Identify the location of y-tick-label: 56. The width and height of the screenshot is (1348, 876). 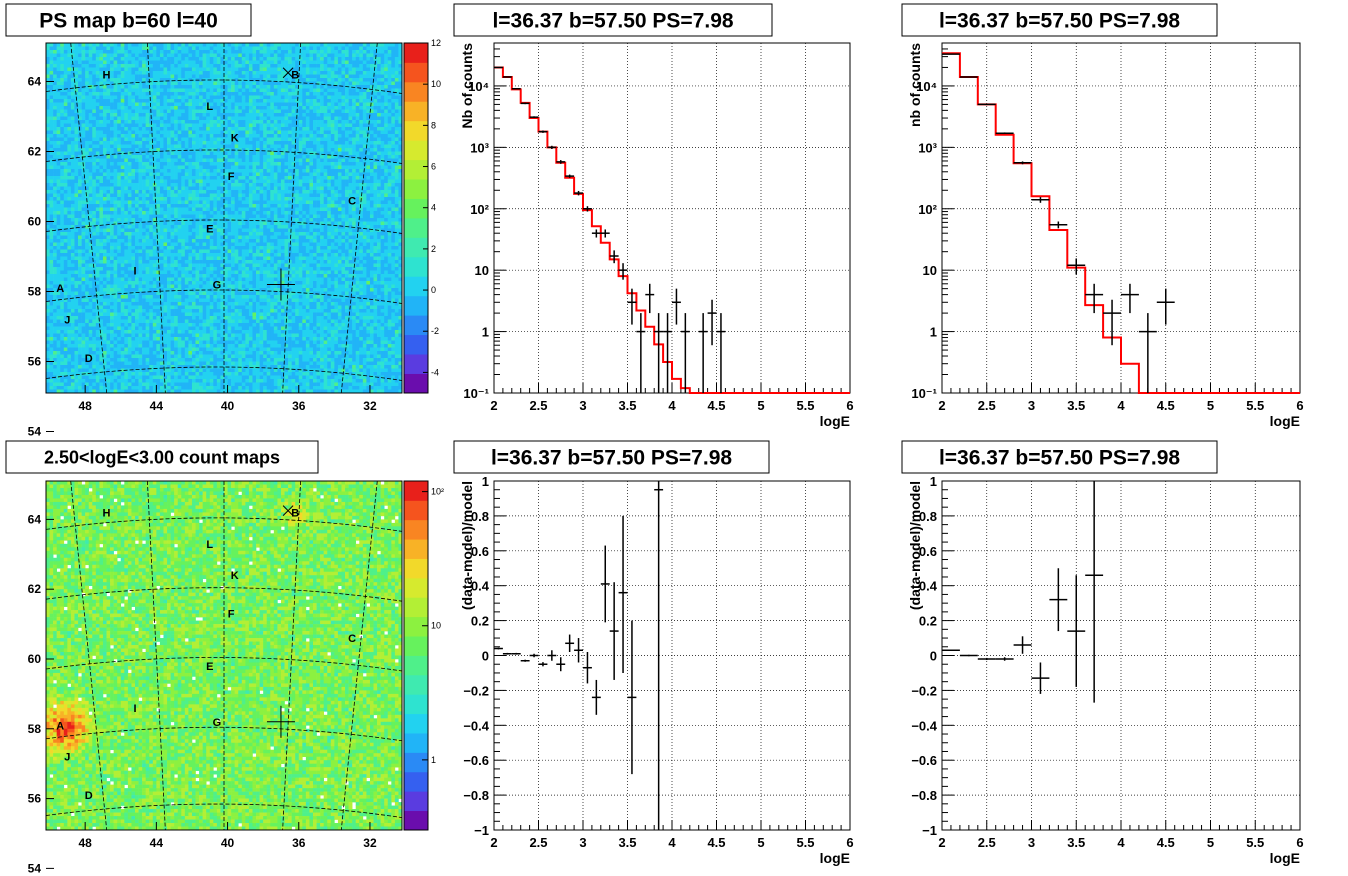
(35, 362).